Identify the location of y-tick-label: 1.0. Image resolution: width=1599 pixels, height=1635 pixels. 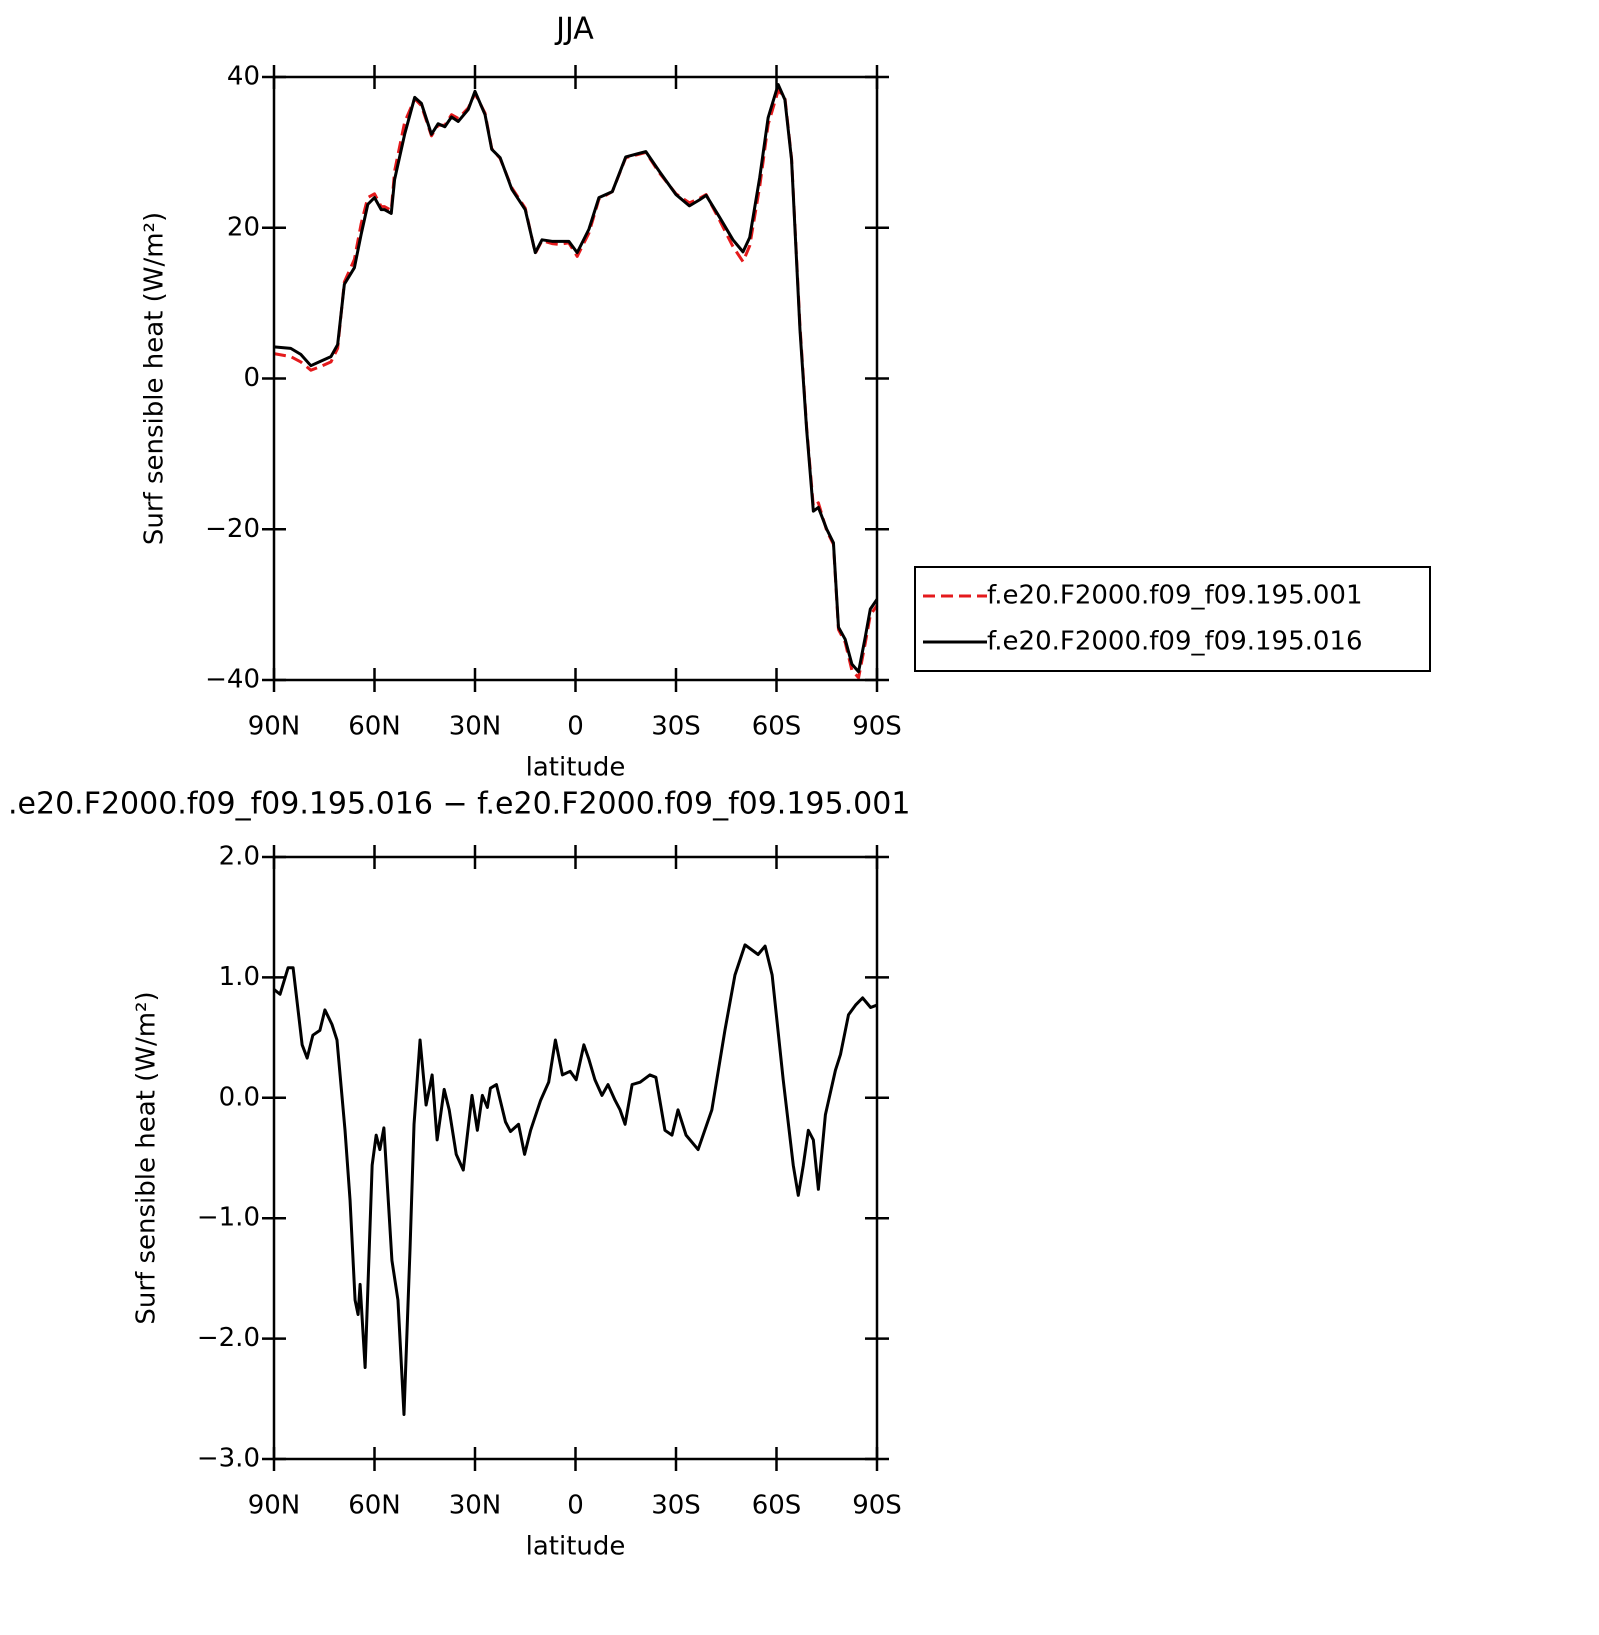
(239, 977).